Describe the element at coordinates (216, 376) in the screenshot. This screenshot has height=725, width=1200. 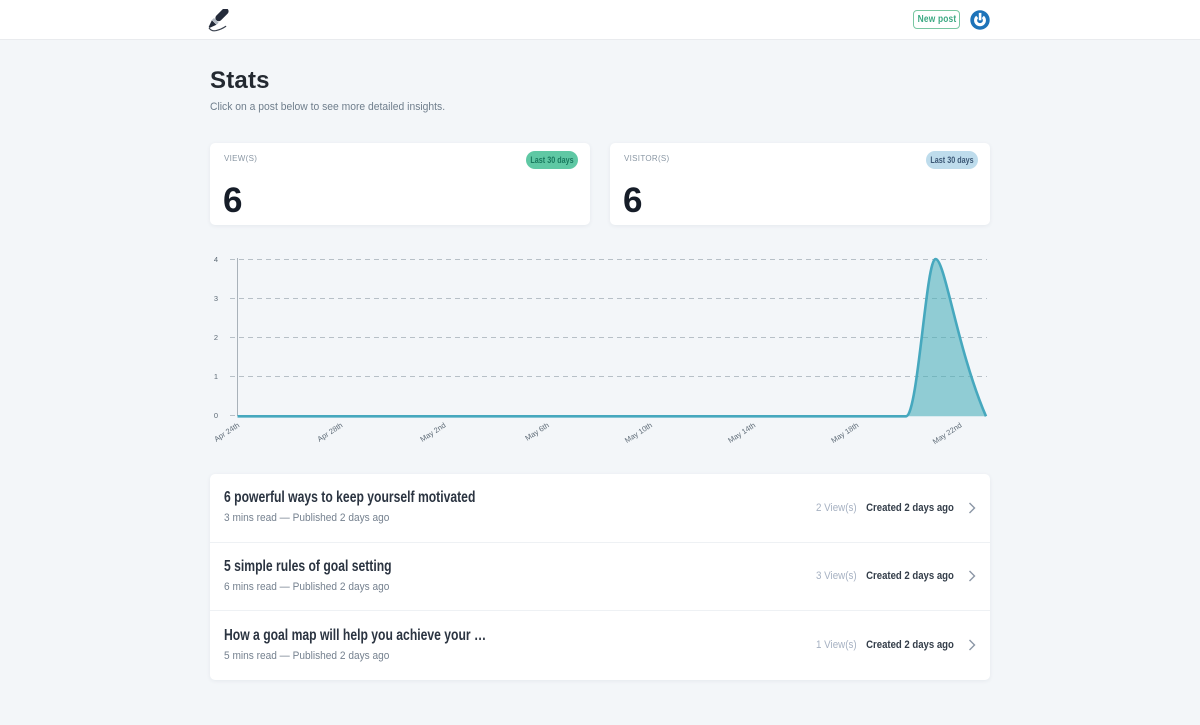
I see `svg-text: 1` at that location.